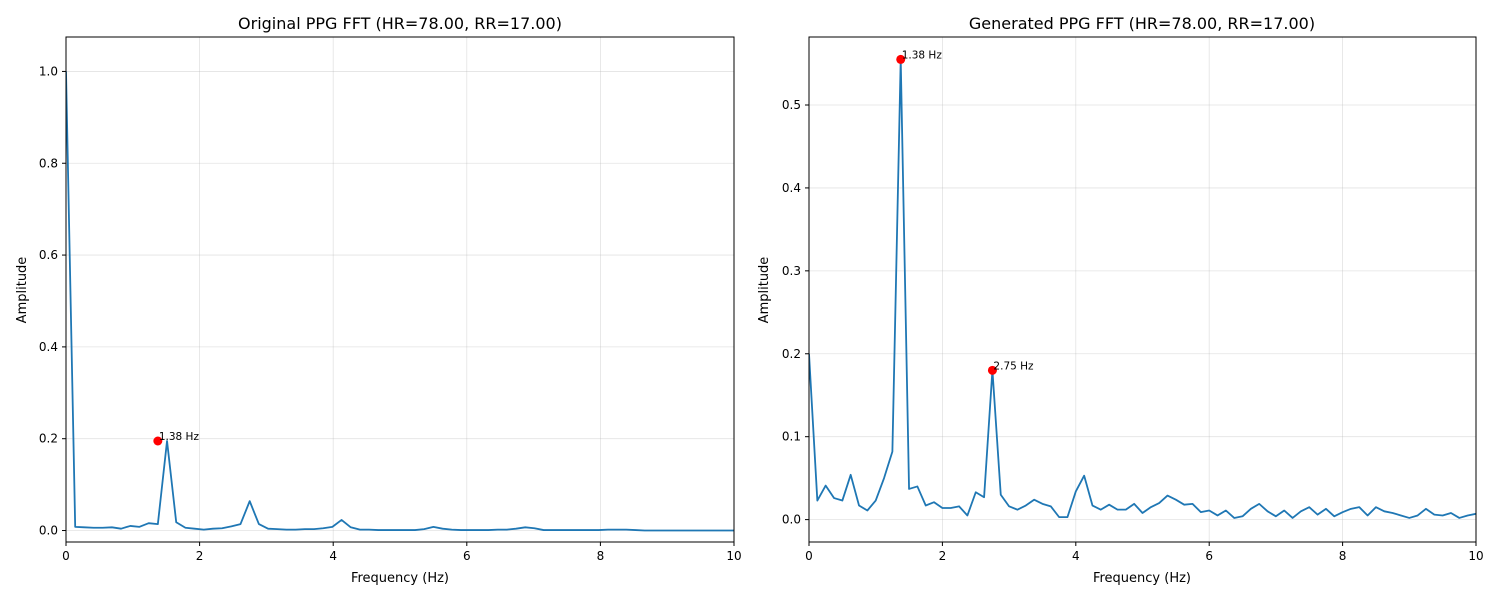 This screenshot has height=600, width=1500. Describe the element at coordinates (48, 71) in the screenshot. I see `y-tick-label: 1.0` at that location.